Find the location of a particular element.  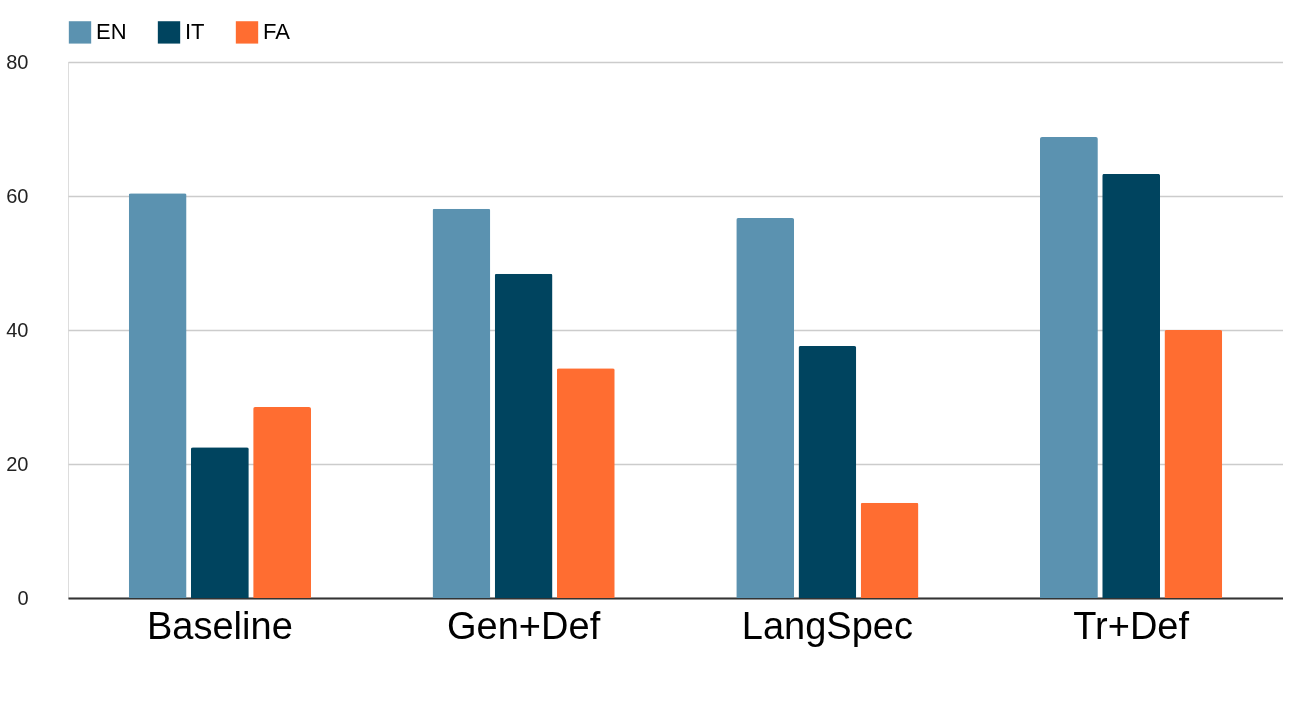

y-tick-label: 60 is located at coordinates (17, 195).